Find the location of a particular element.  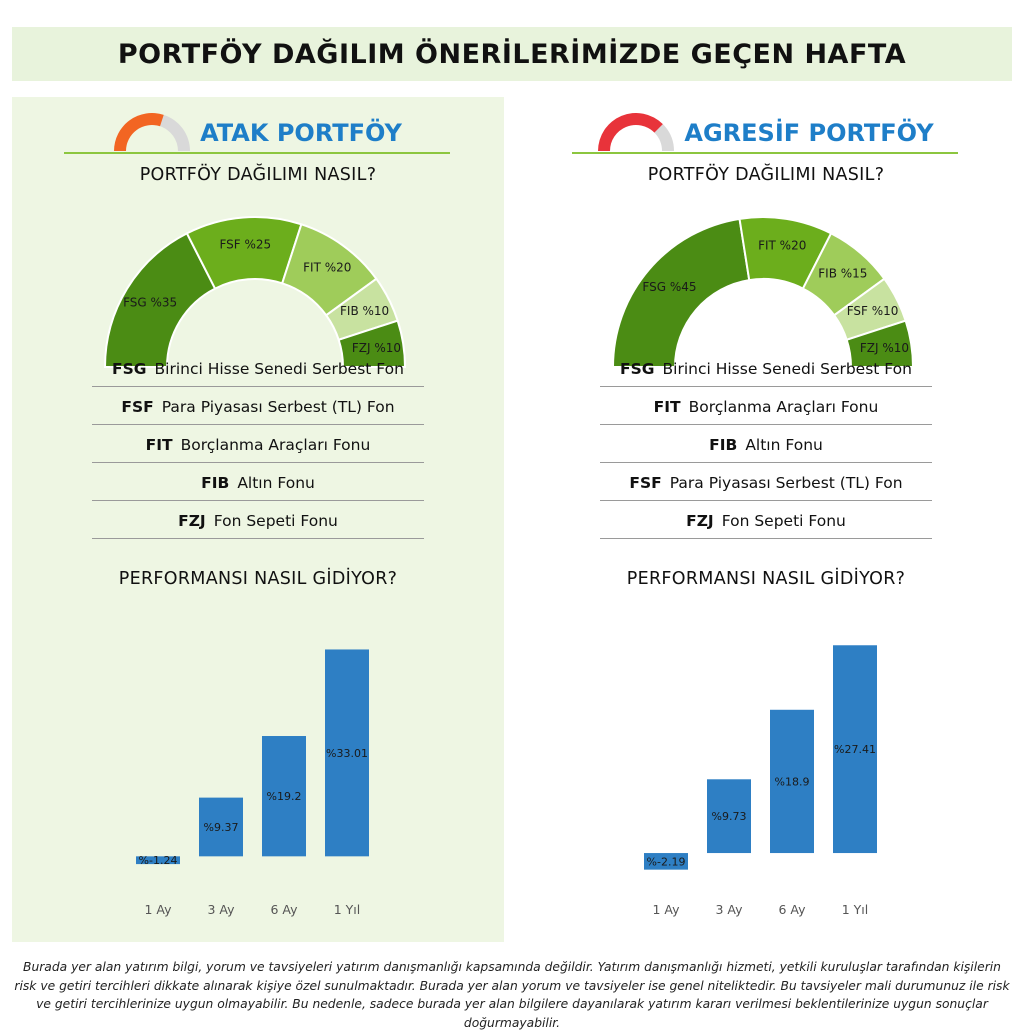

donut-label-fsf: FSF %25 is located at coordinates (245, 244).